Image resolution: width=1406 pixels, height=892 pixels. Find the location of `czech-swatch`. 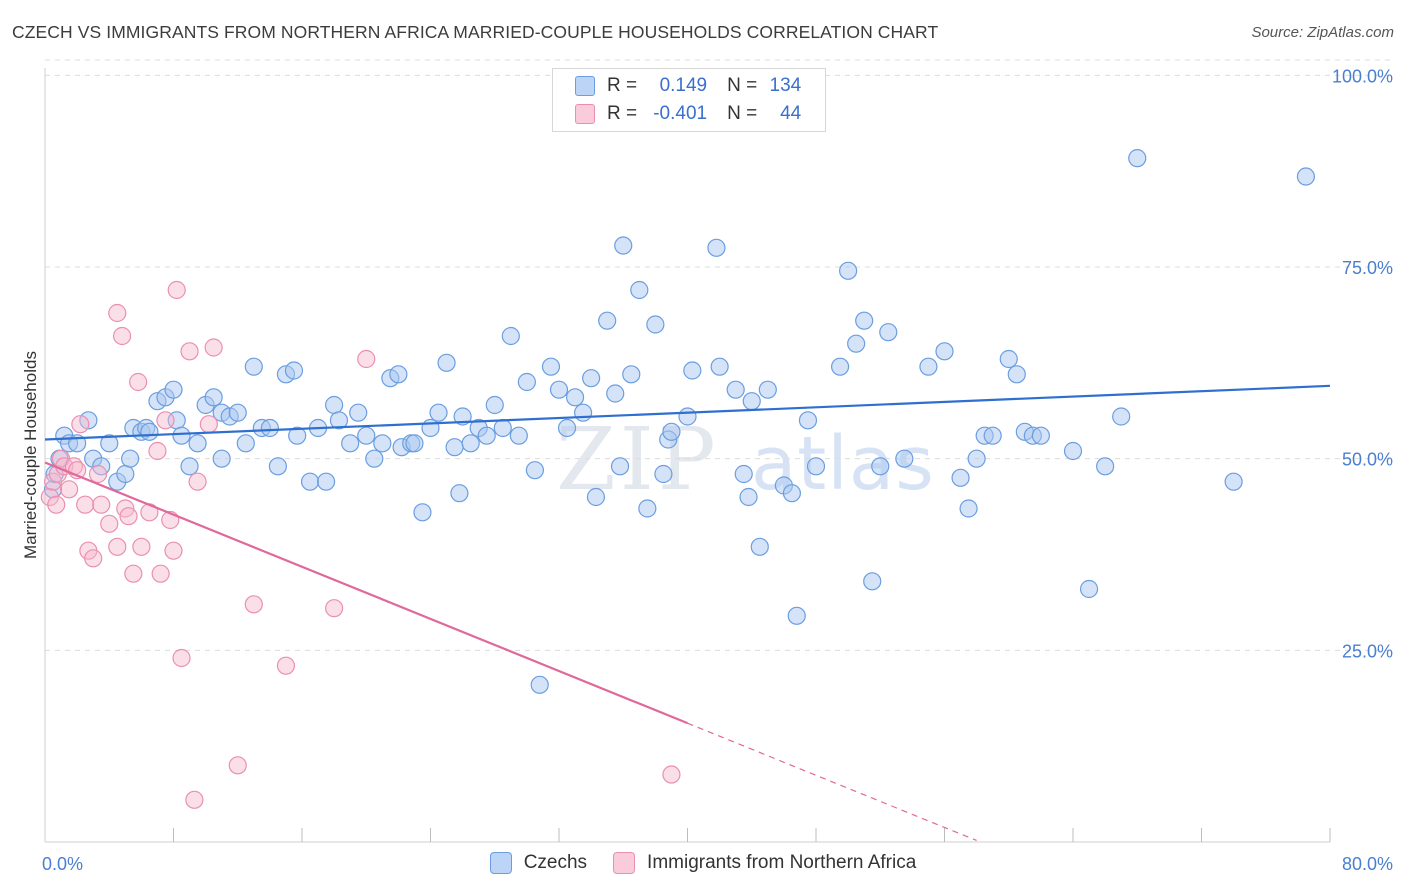

czech-swatch is located at coordinates (500, 863).